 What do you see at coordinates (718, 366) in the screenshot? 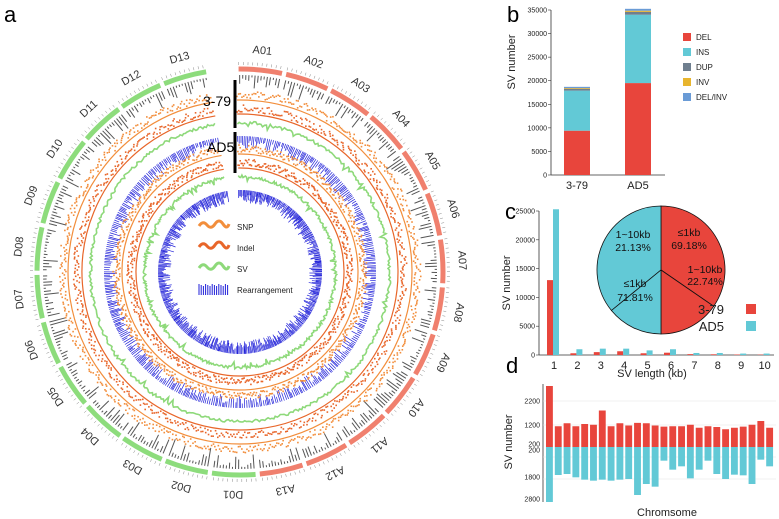
I see `chart-c-xtick: 8` at bounding box center [718, 366].